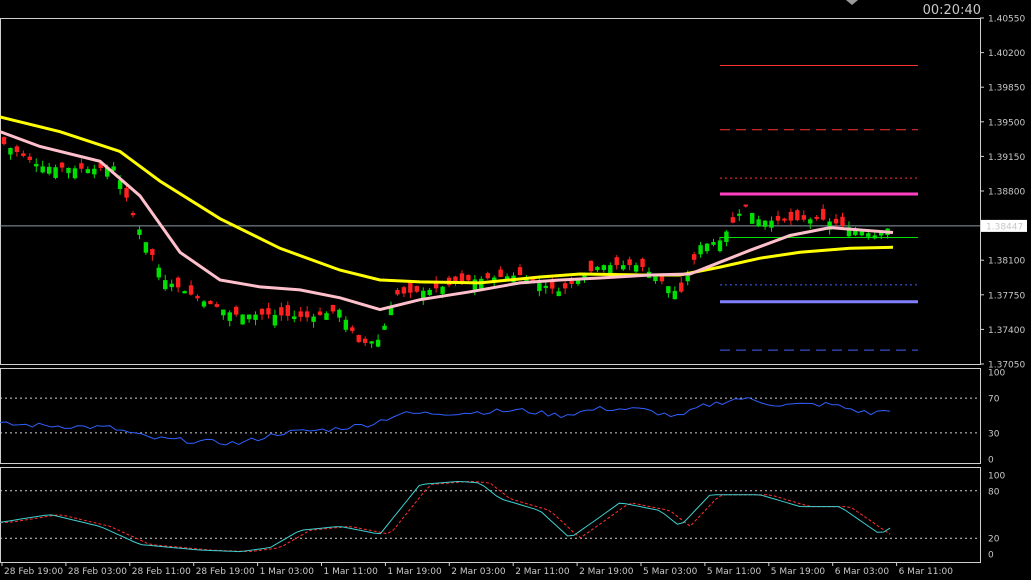  What do you see at coordinates (994, 540) in the screenshot?
I see `stoch-tick-label: 20` at bounding box center [994, 540].